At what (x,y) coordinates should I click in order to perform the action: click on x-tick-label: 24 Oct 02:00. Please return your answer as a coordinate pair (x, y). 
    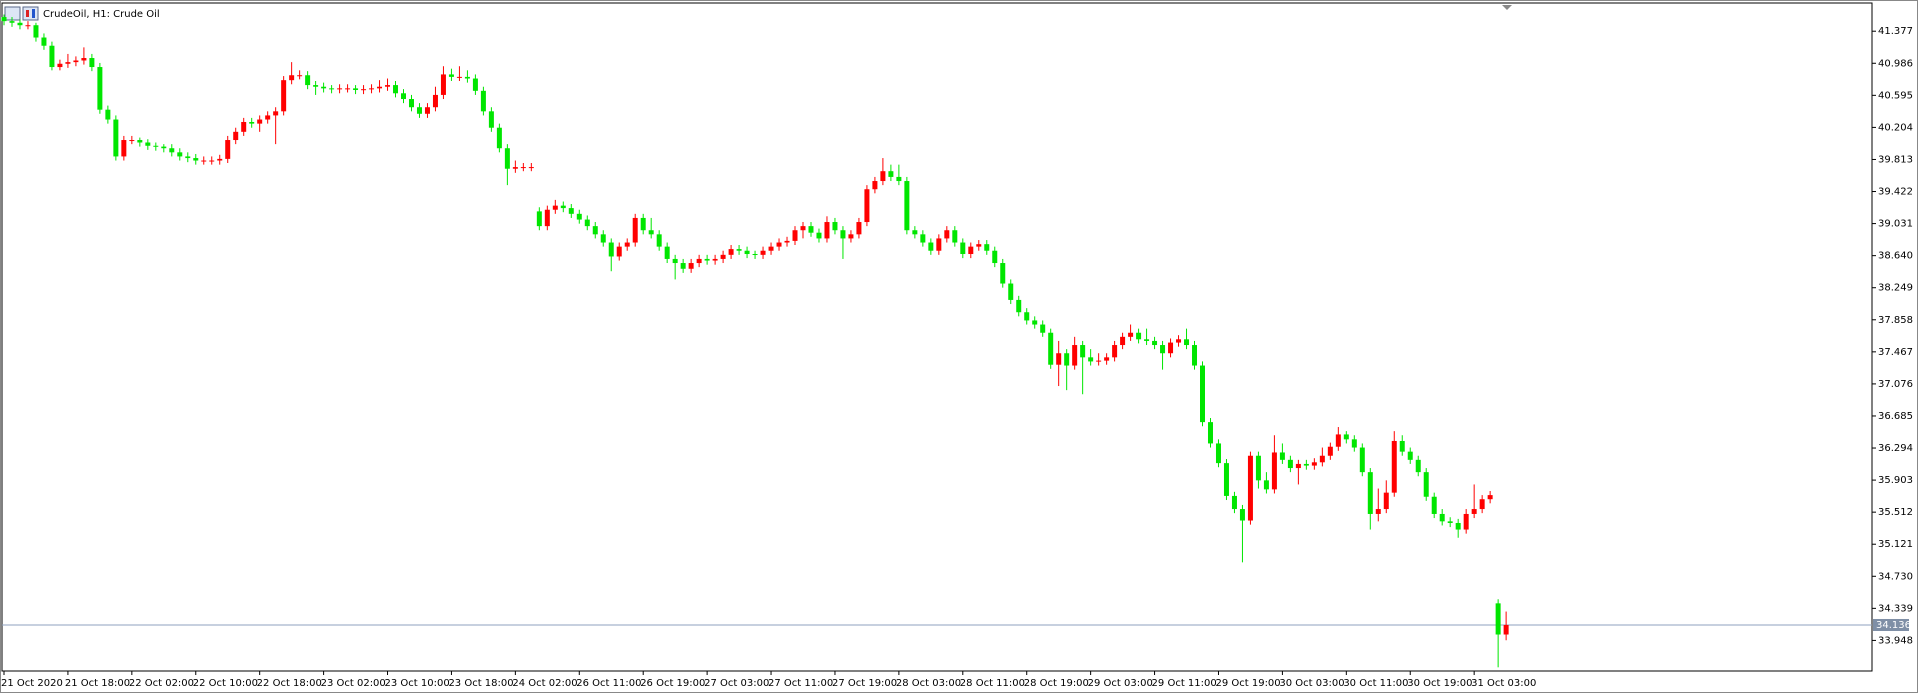
    Looking at the image, I should click on (544, 683).